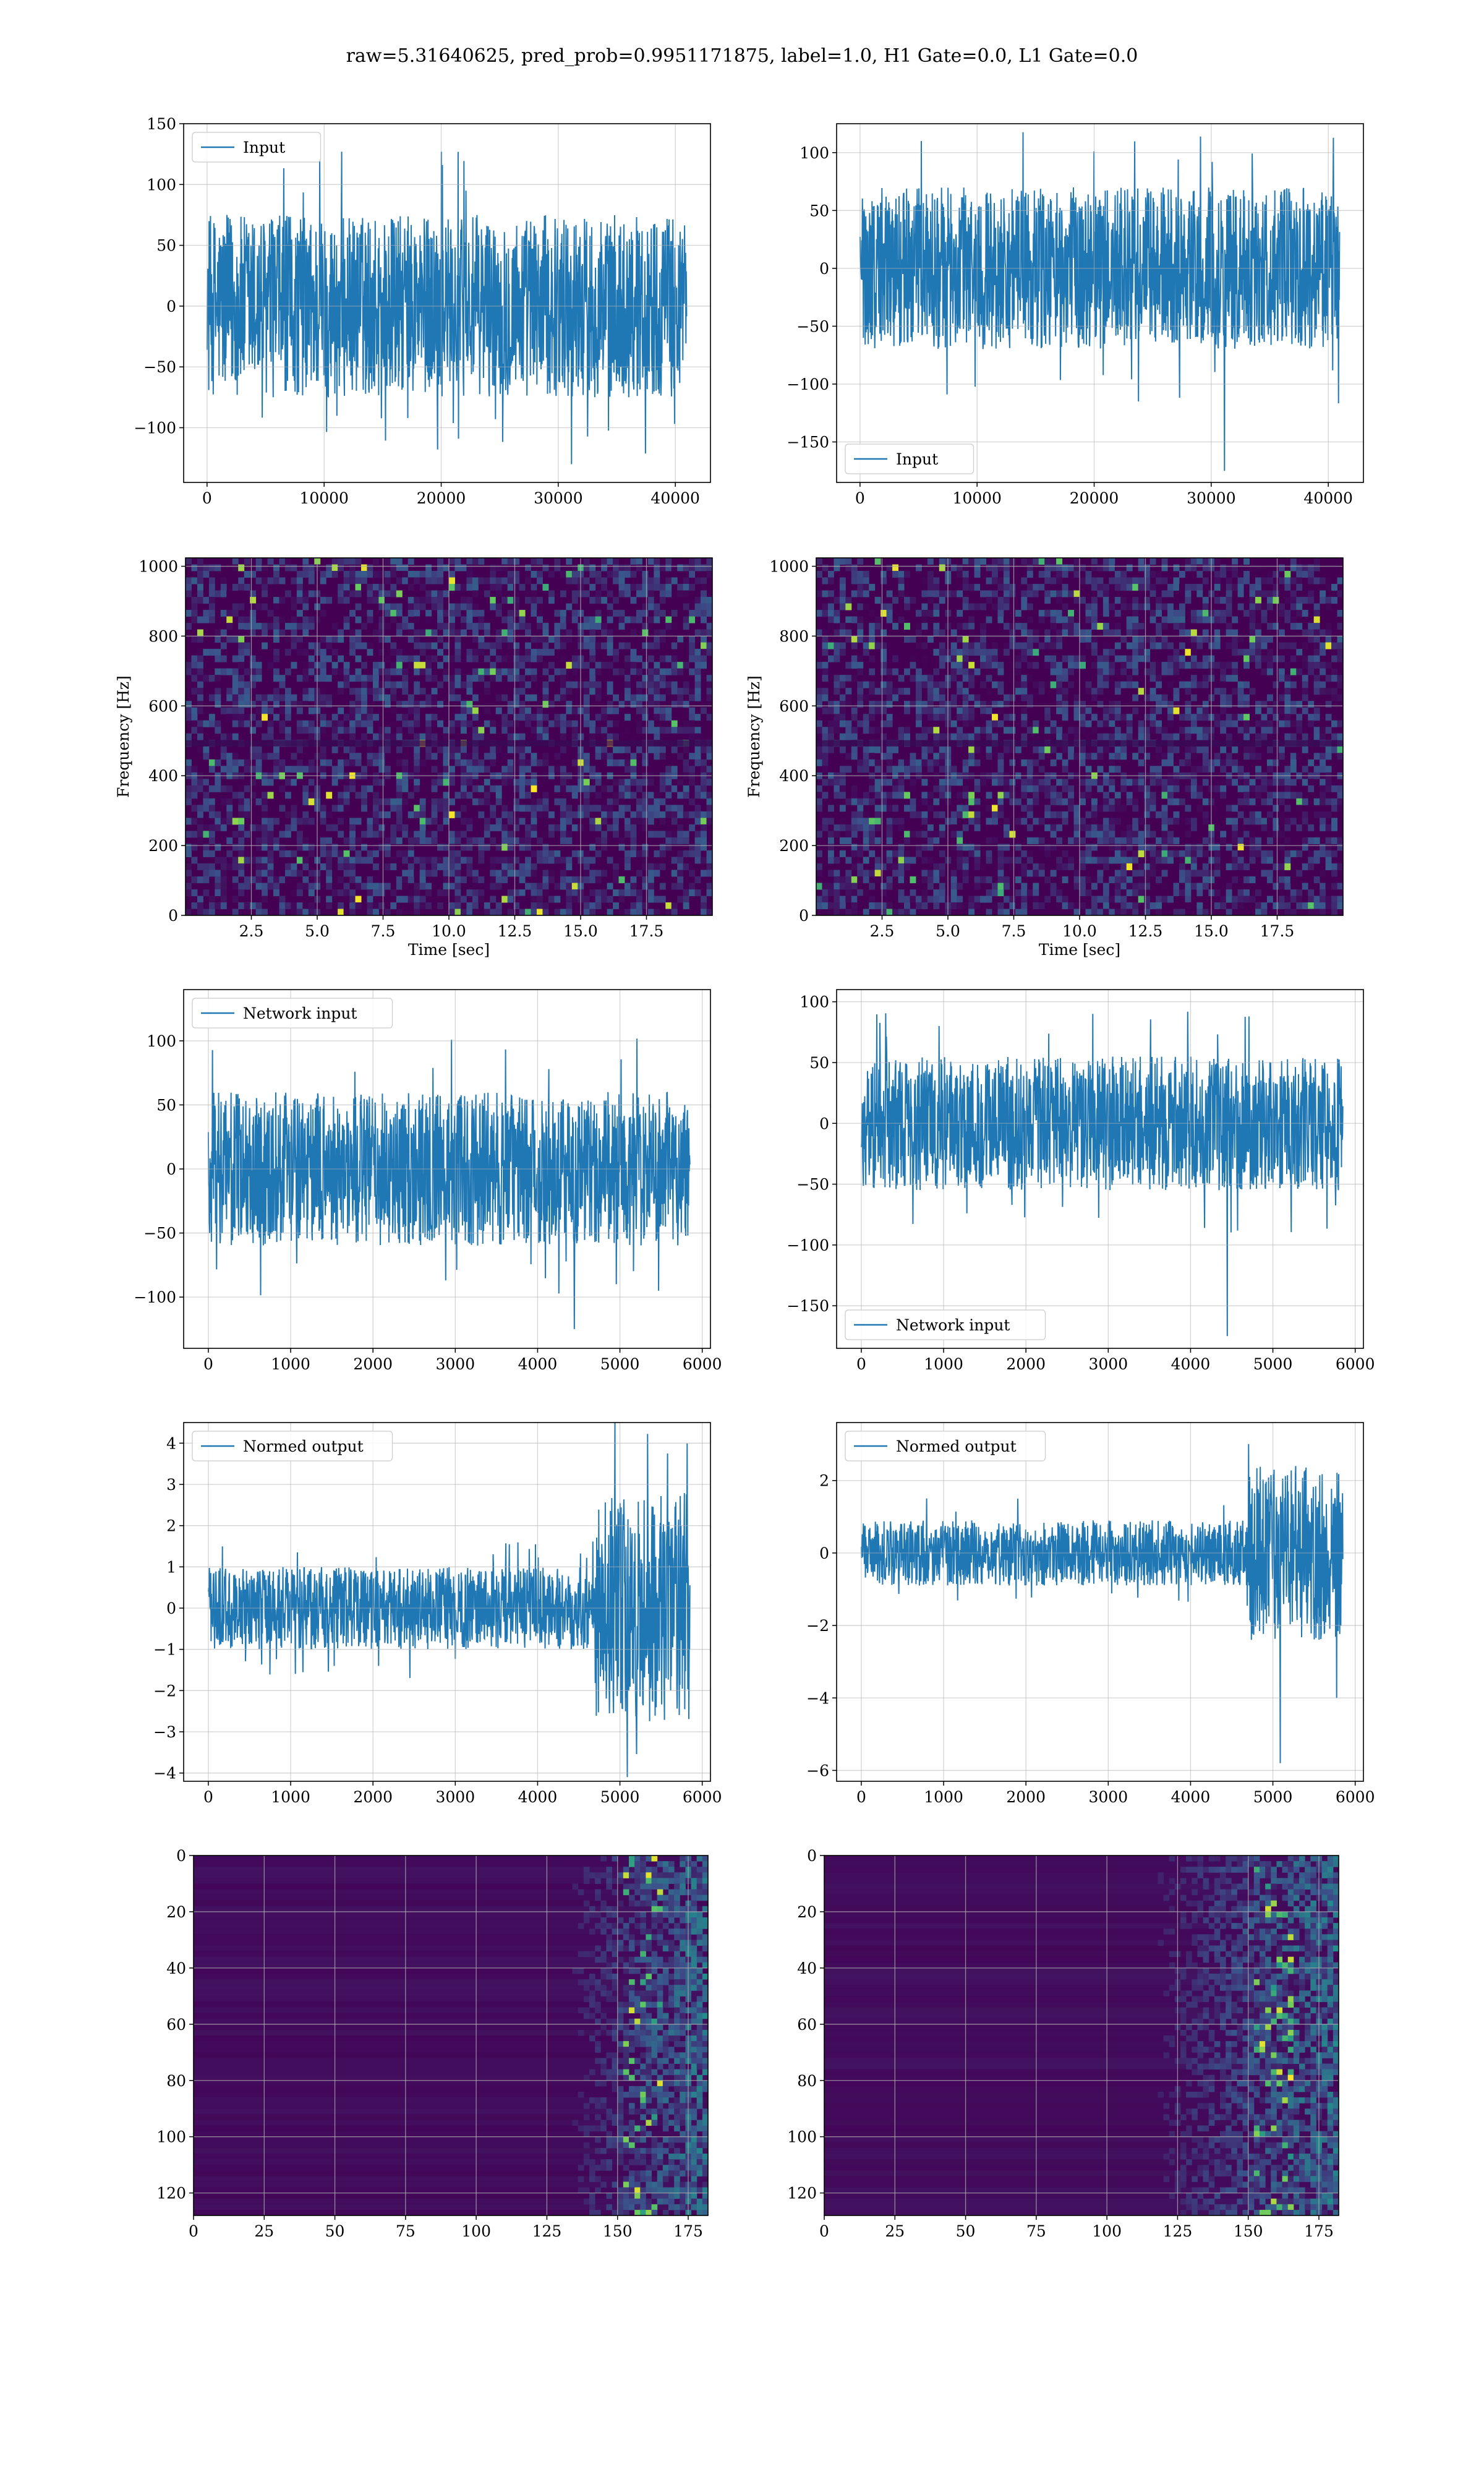 The width and height of the screenshot is (1484, 2474). Describe the element at coordinates (264, 147) in the screenshot. I see `legend-label: Input` at that location.